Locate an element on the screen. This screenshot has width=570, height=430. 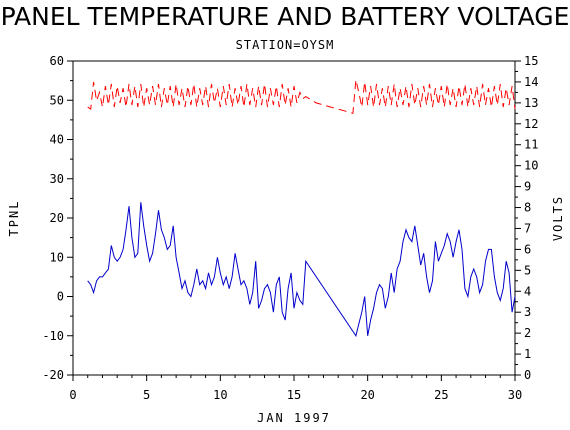
y2-tick-label: 8 is located at coordinates (527, 208).